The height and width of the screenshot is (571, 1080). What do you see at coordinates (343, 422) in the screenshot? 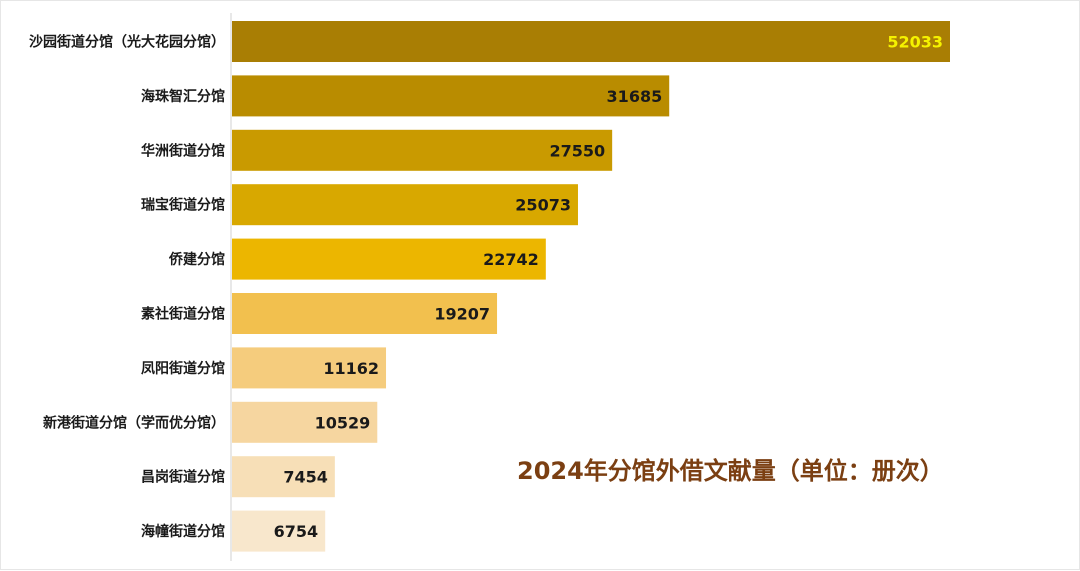
I see `value-label: 10529` at bounding box center [343, 422].